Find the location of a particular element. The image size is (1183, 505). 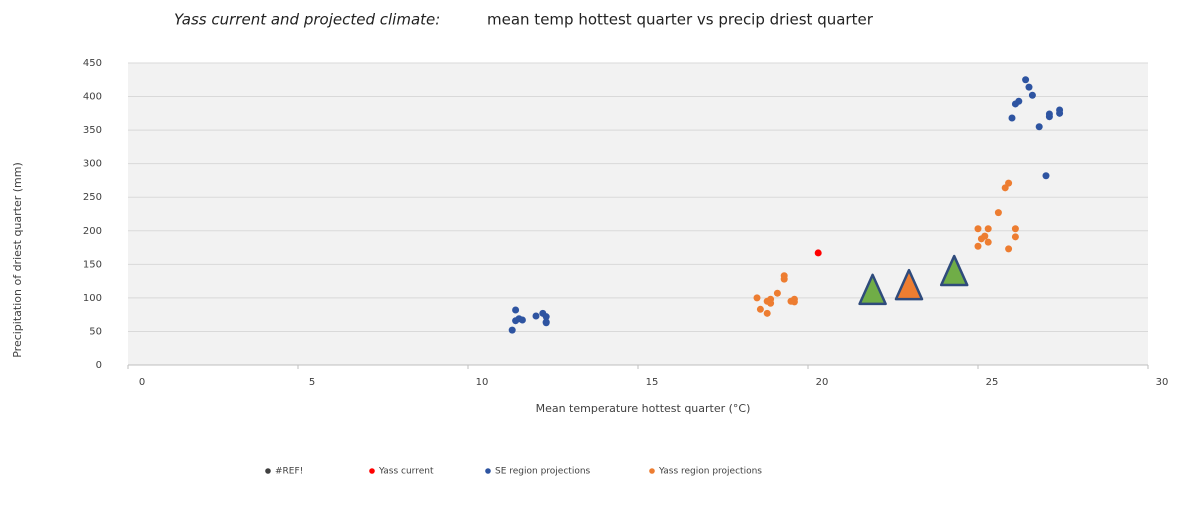

legend-label: #REF! is located at coordinates (289, 472).